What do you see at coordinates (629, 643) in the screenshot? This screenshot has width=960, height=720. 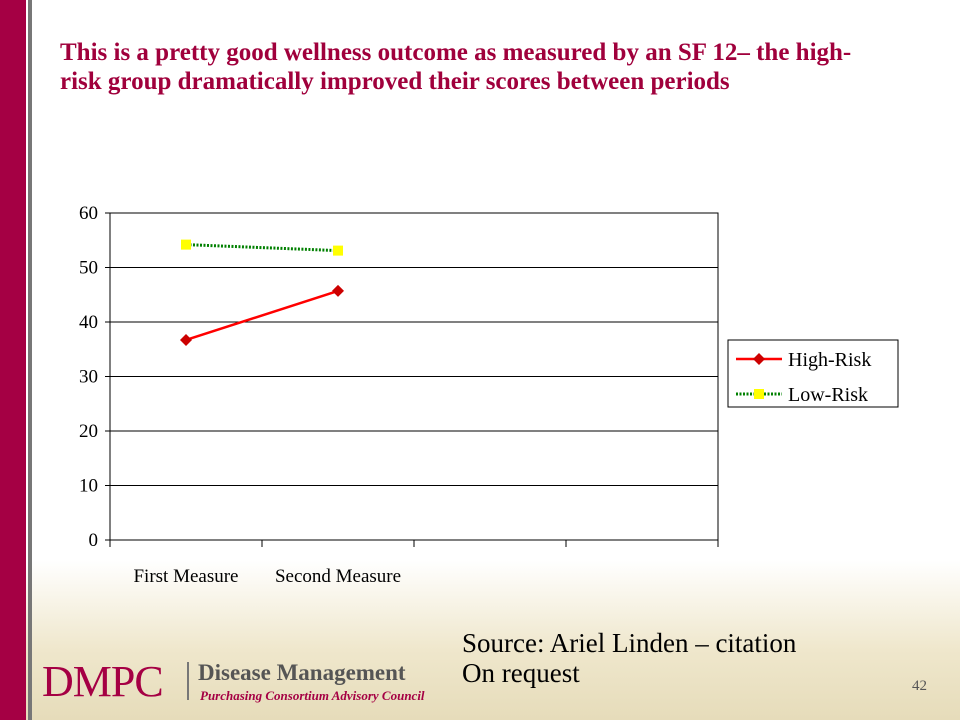 I see `source-line: Source: Ariel Linden – citation` at bounding box center [629, 643].